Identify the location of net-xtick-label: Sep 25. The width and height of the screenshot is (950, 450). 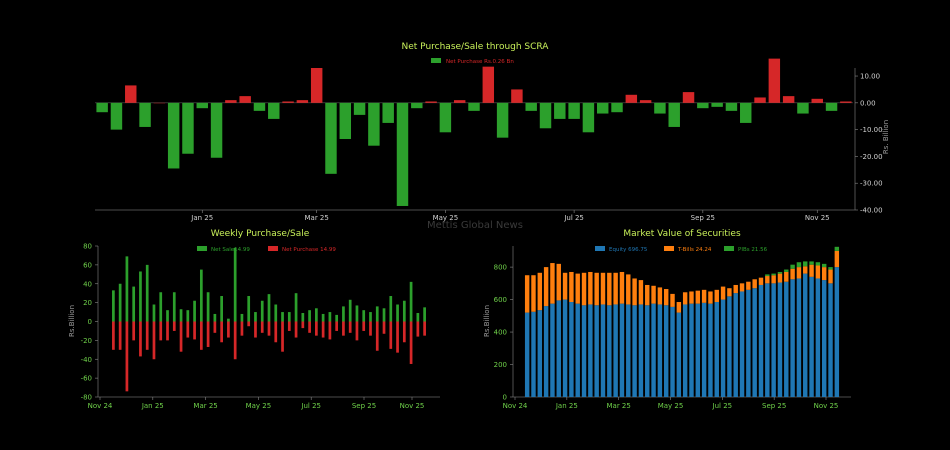
(703, 218).